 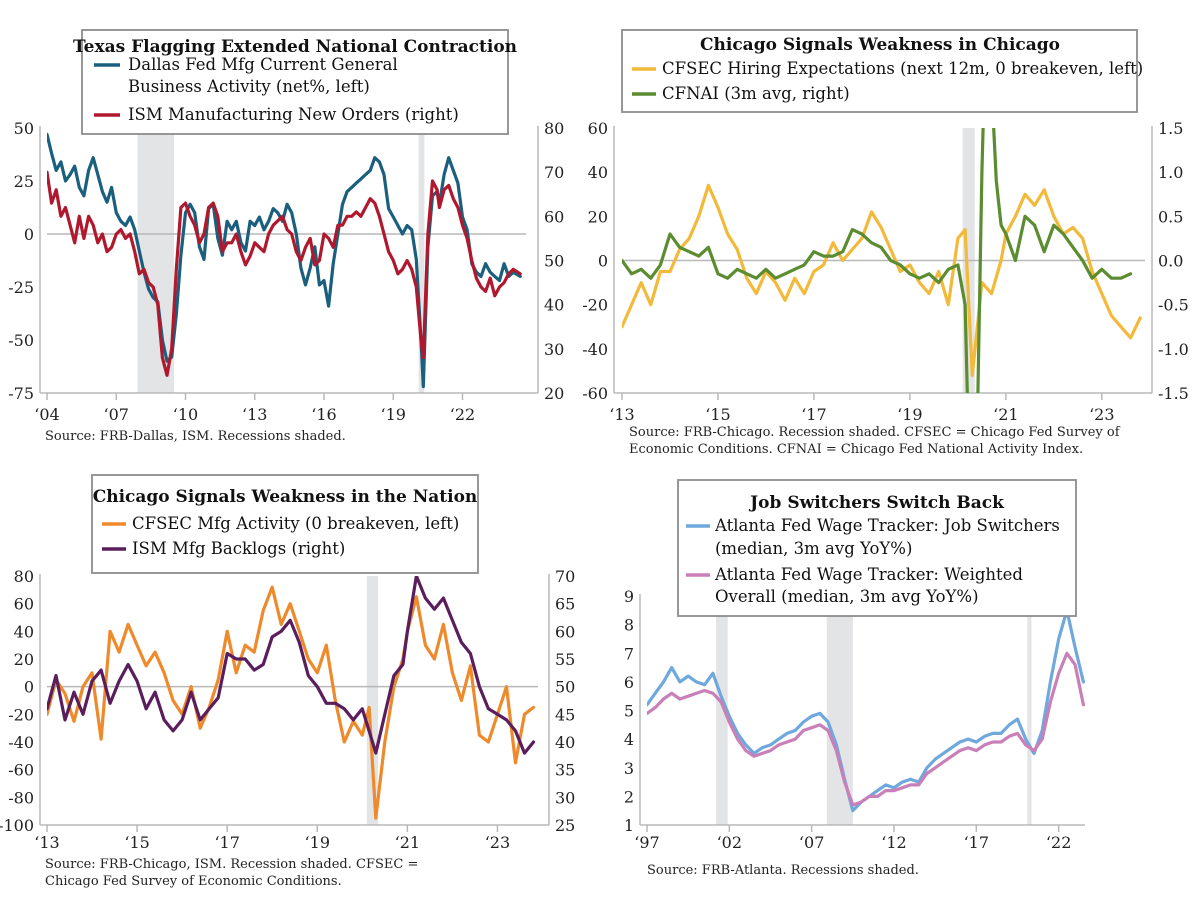 What do you see at coordinates (263, 64) in the screenshot?
I see `legend-label-1: Dallas Fed Mfg Current General` at bounding box center [263, 64].